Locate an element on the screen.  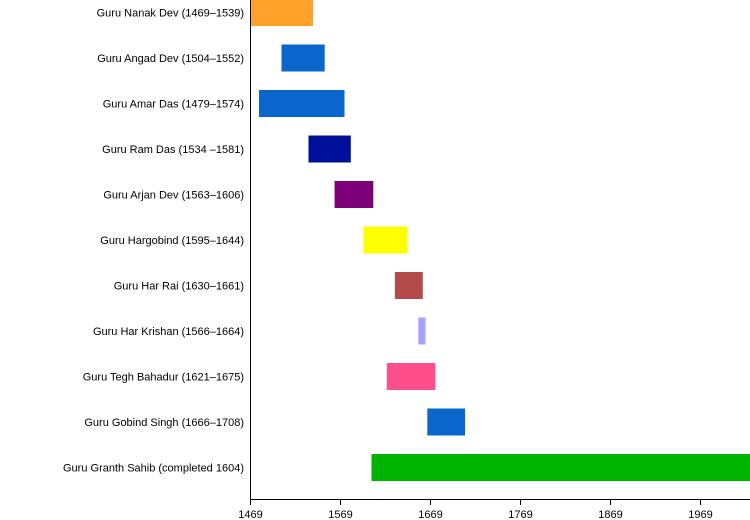
x-tick-label-5: 1969 is located at coordinates (700, 514).